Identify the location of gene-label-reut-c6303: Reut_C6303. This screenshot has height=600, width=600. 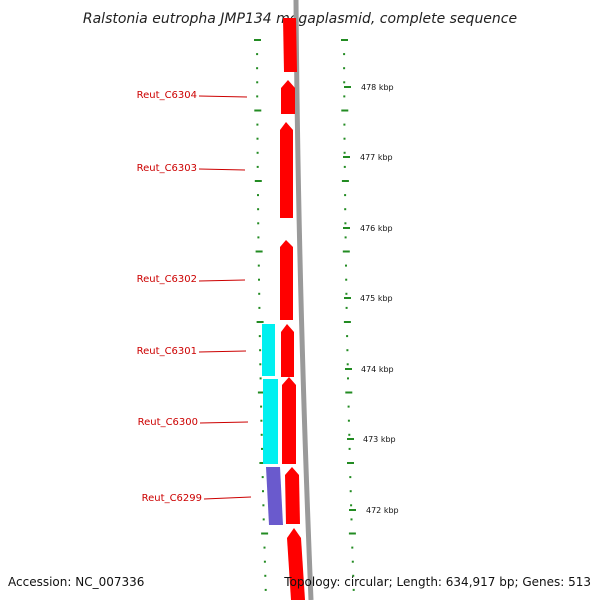
(191, 168).